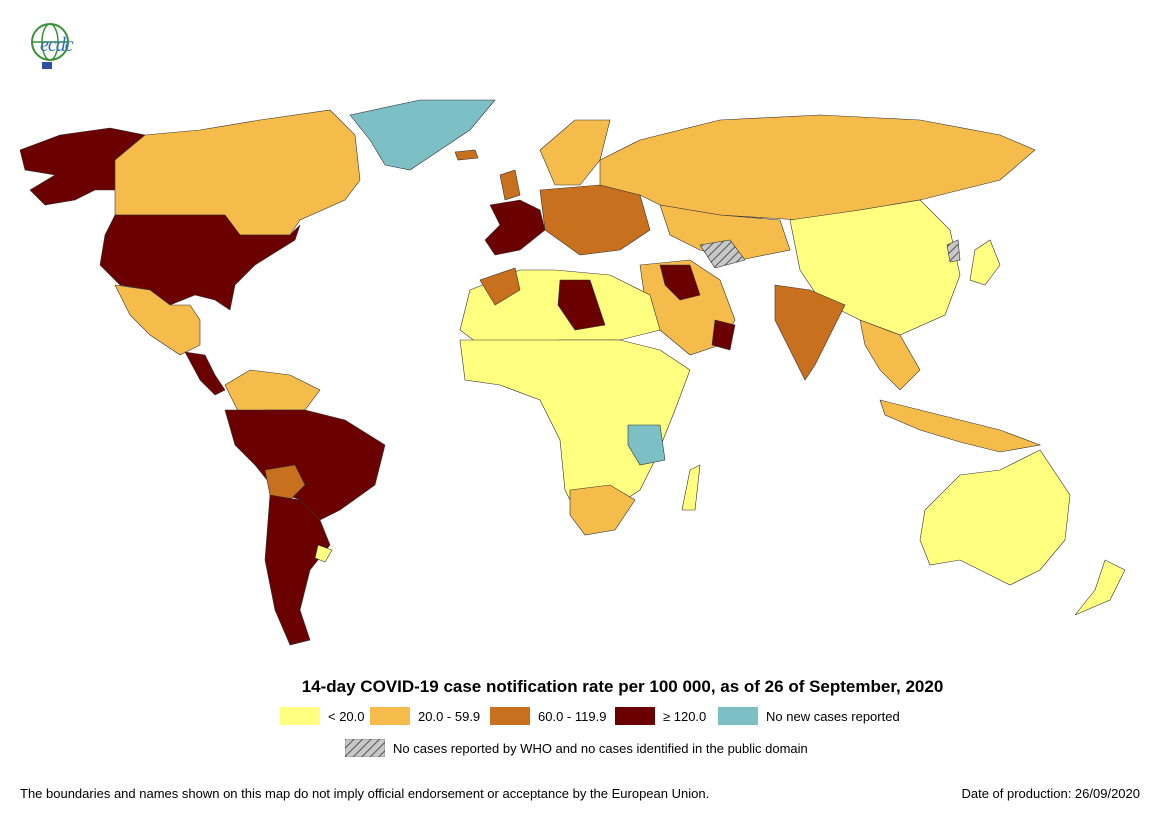 This screenshot has height=820, width=1160. What do you see at coordinates (466, 155) in the screenshot?
I see `country-iceland` at bounding box center [466, 155].